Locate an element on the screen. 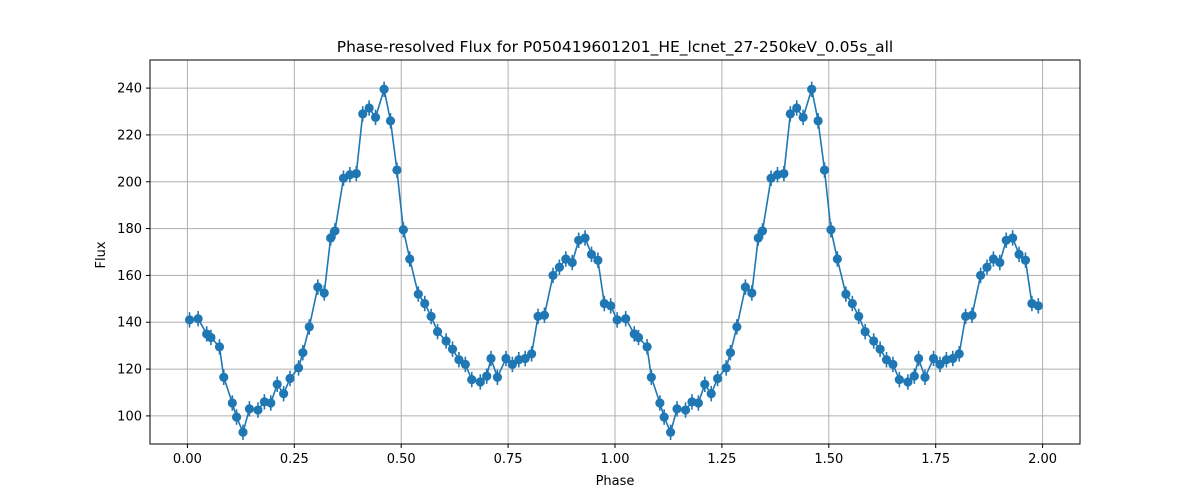 The height and width of the screenshot is (500, 1200). x-axis: 0.00 0.25 0.50 0.75 1.00 1.25 1.50 1.75 2.00 is located at coordinates (615, 455).